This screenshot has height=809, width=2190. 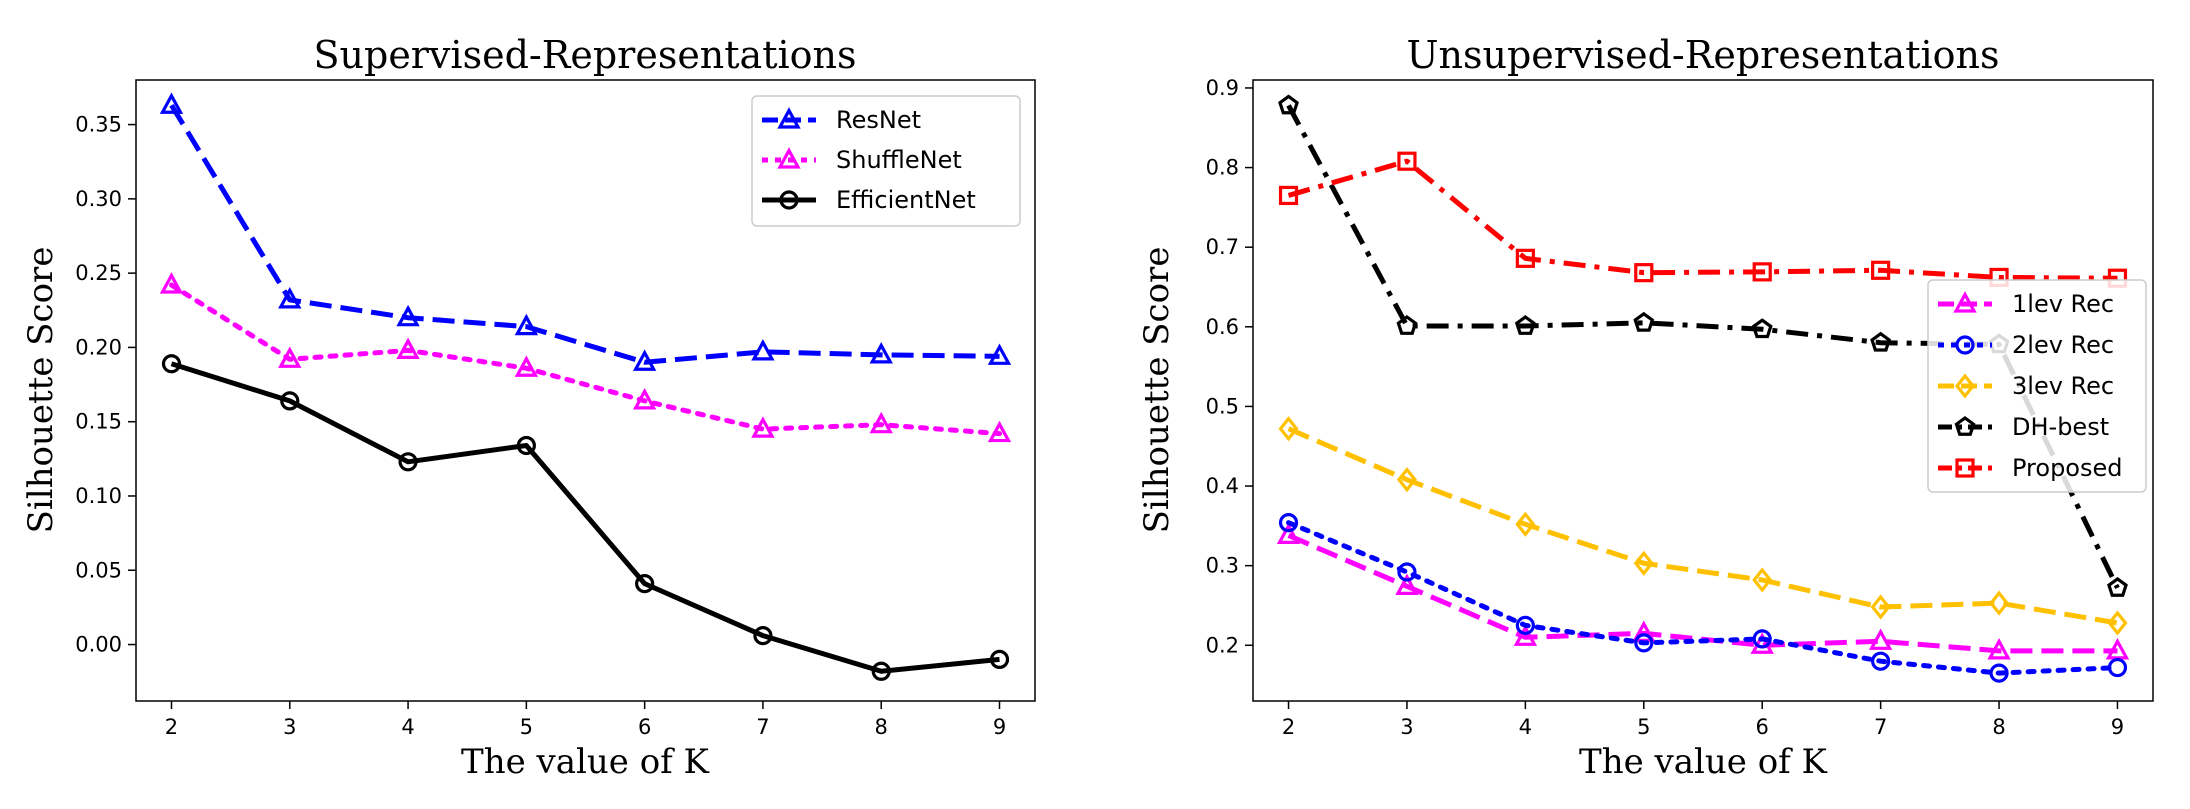 I want to click on y-tick-label: 0.6, so click(x=1222, y=327).